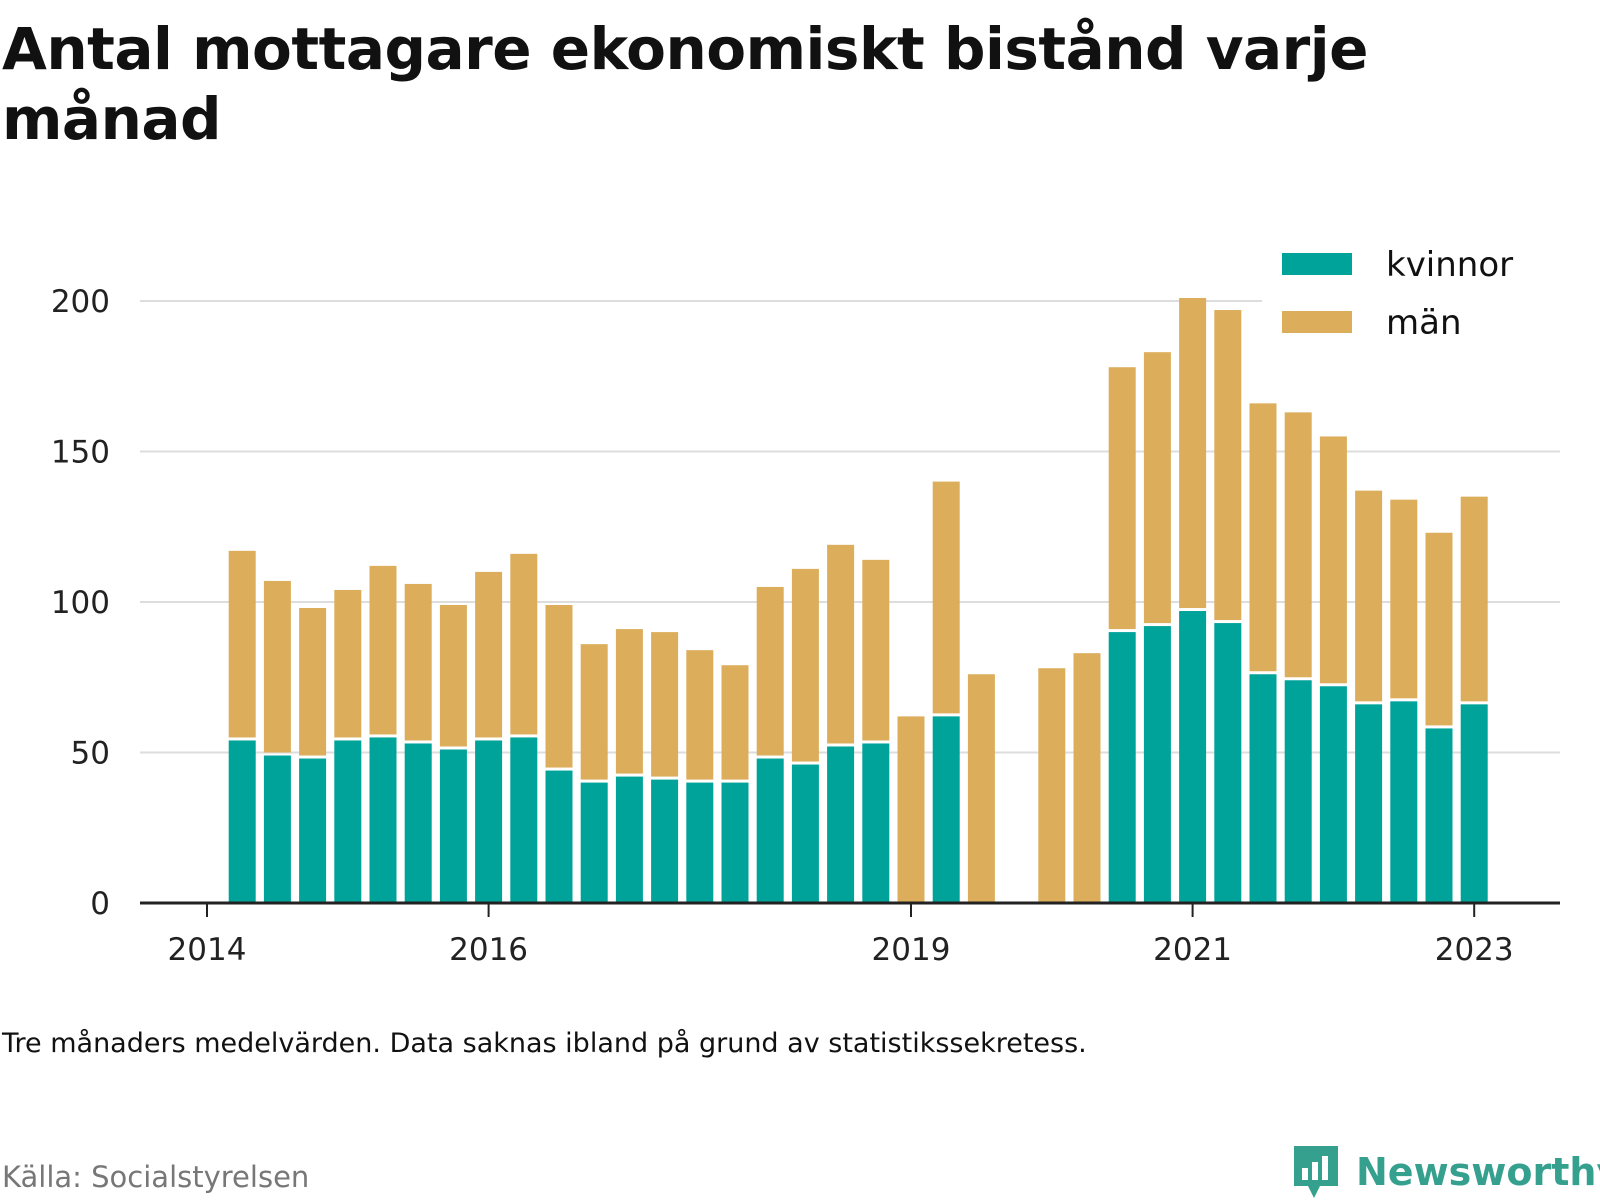  I want to click on x-axis: 2014 2016 2019 2021 2023, so click(841, 935).